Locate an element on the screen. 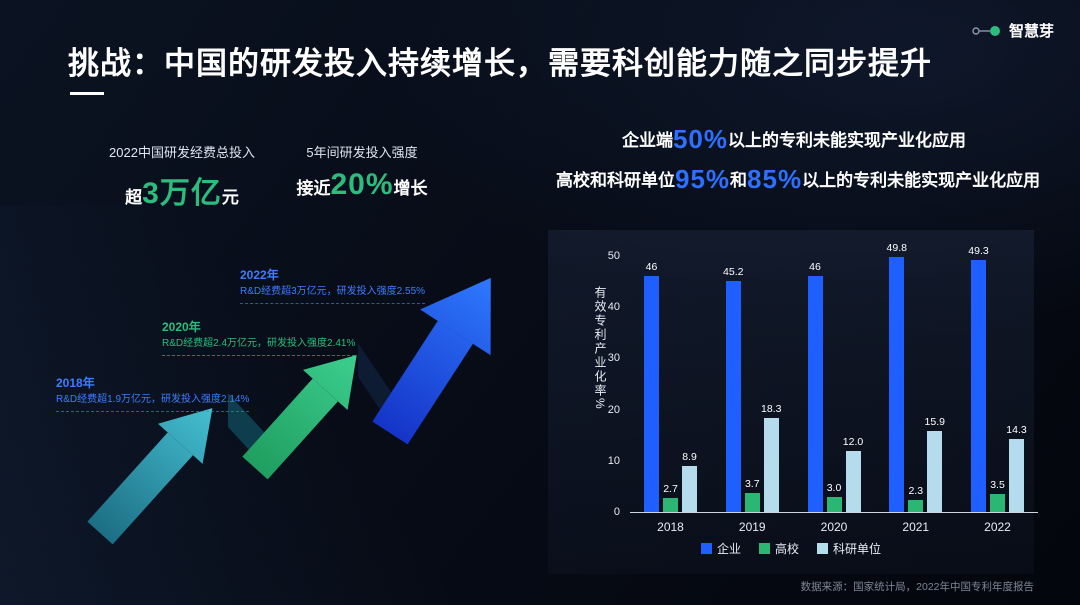 This screenshot has width=1080, height=605. x-tick-label: 2022 is located at coordinates (997, 527).